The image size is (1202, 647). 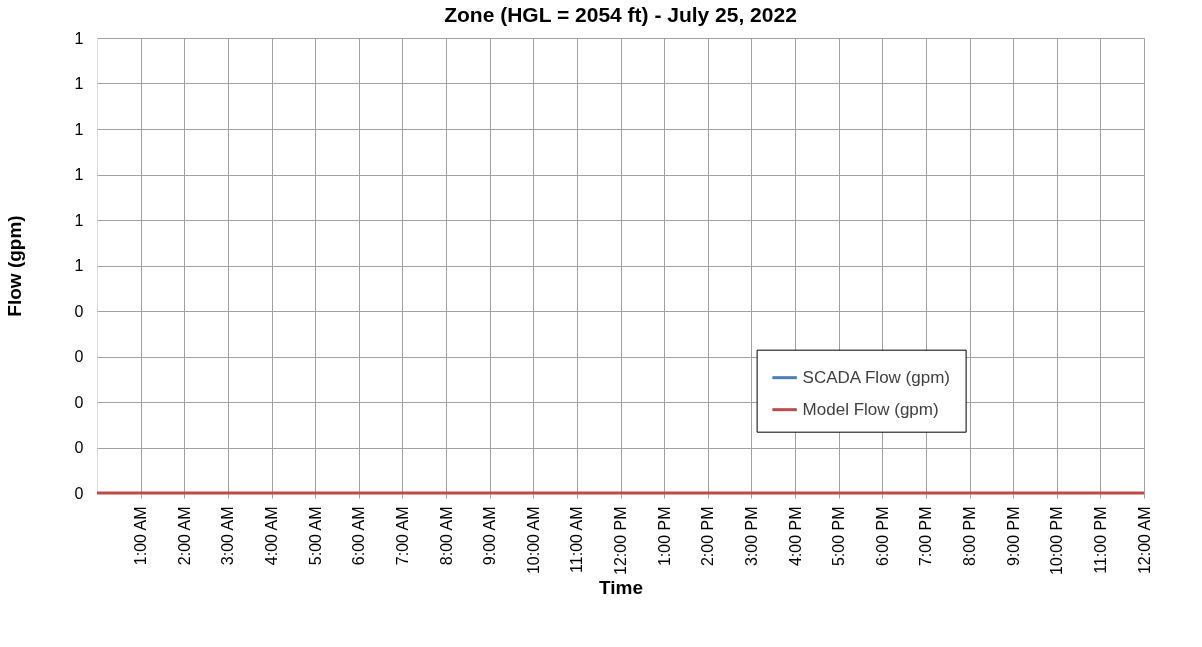 What do you see at coordinates (664, 536) in the screenshot?
I see `x-tick-label: 1:00 PM` at bounding box center [664, 536].